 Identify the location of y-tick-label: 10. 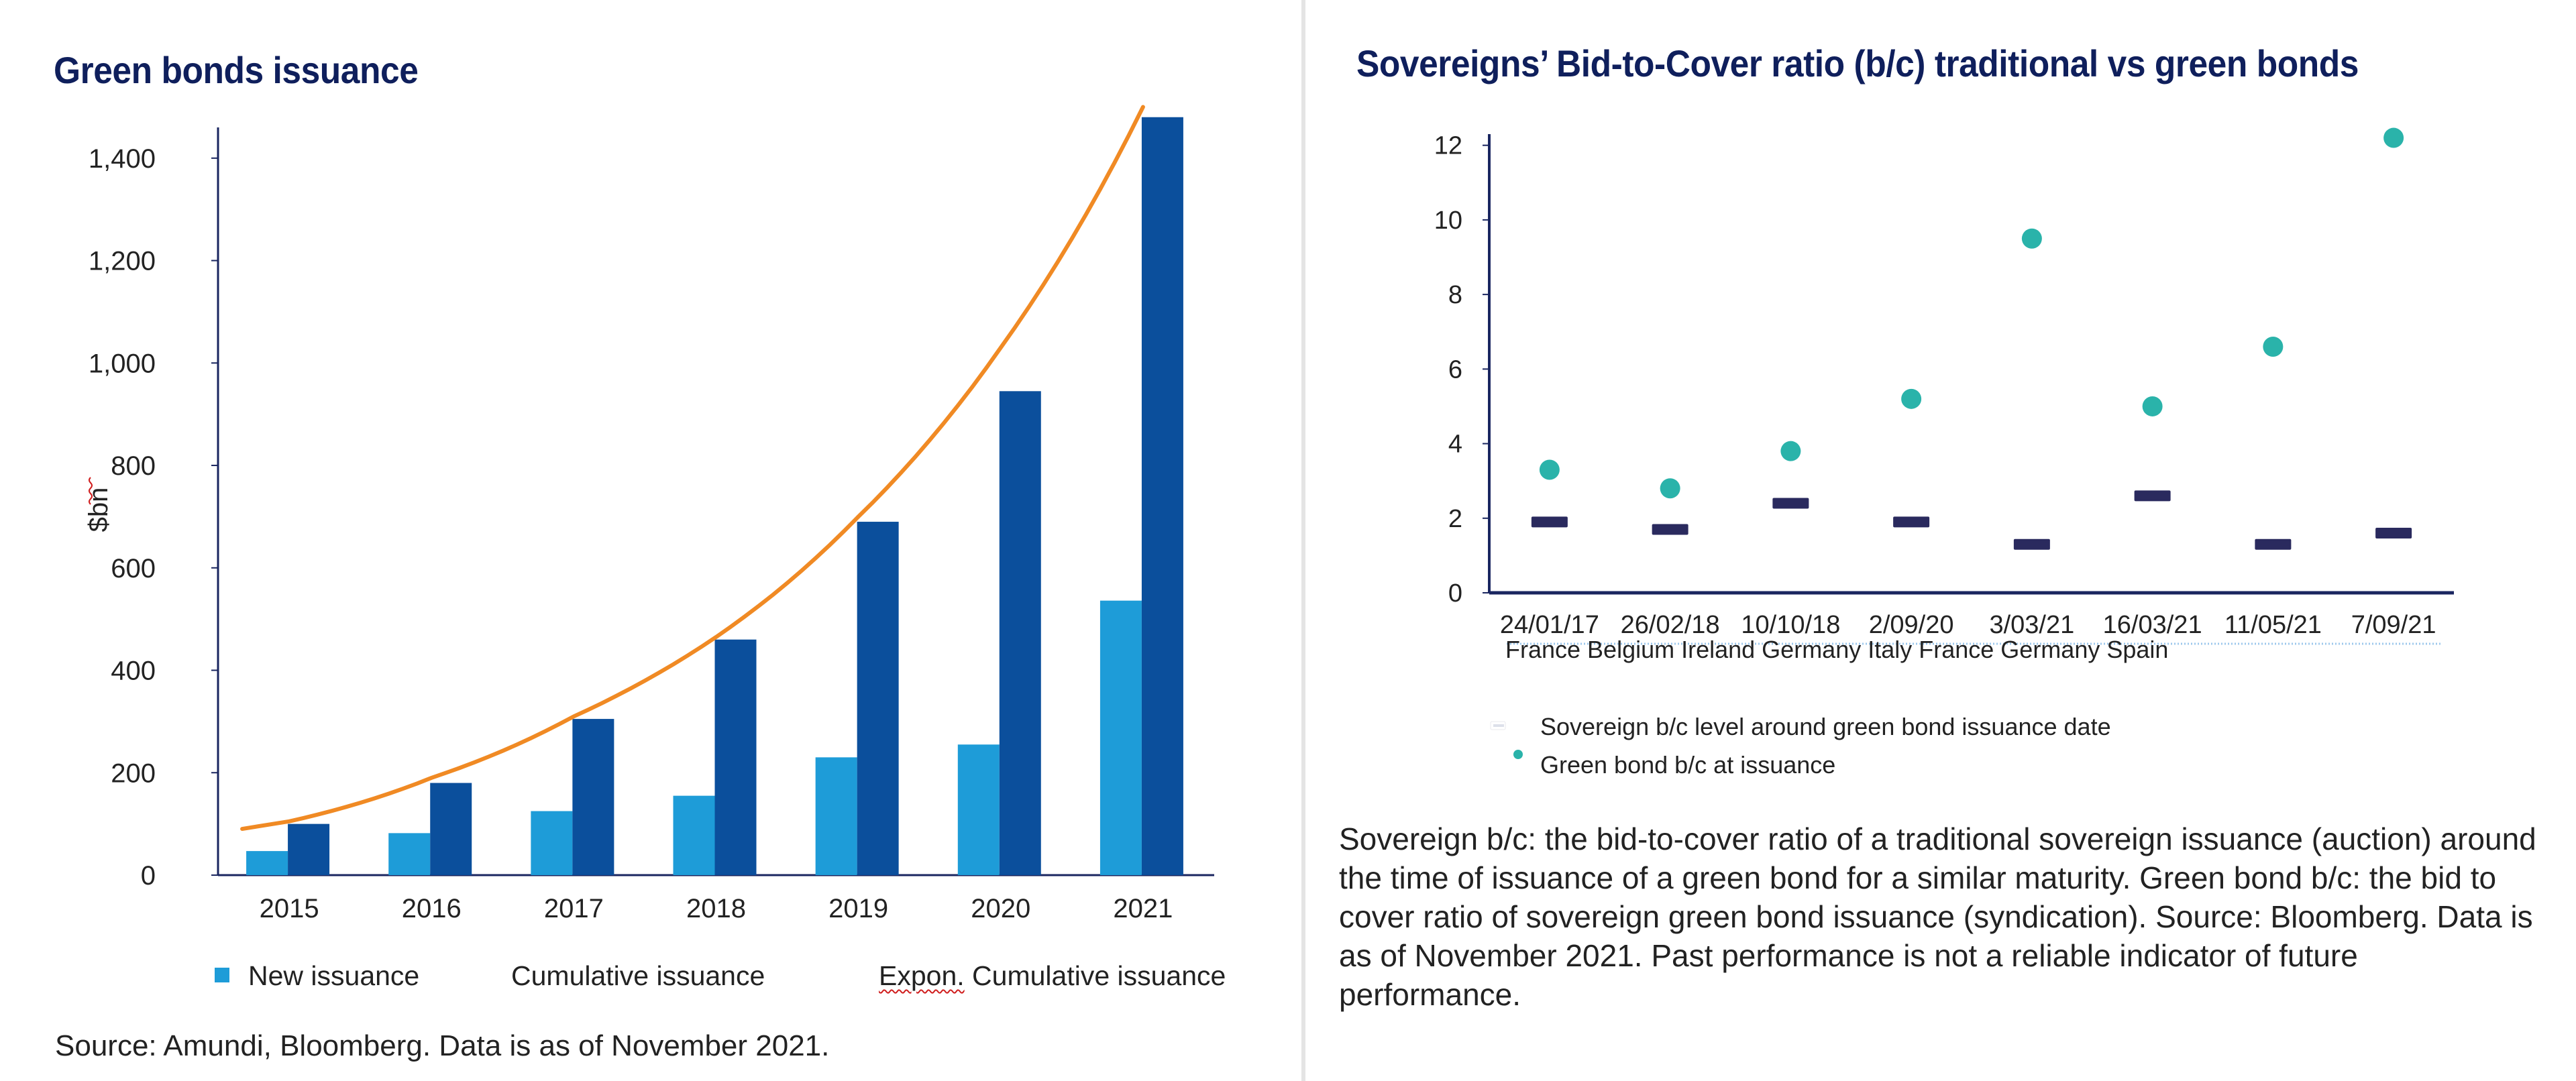
(1448, 221).